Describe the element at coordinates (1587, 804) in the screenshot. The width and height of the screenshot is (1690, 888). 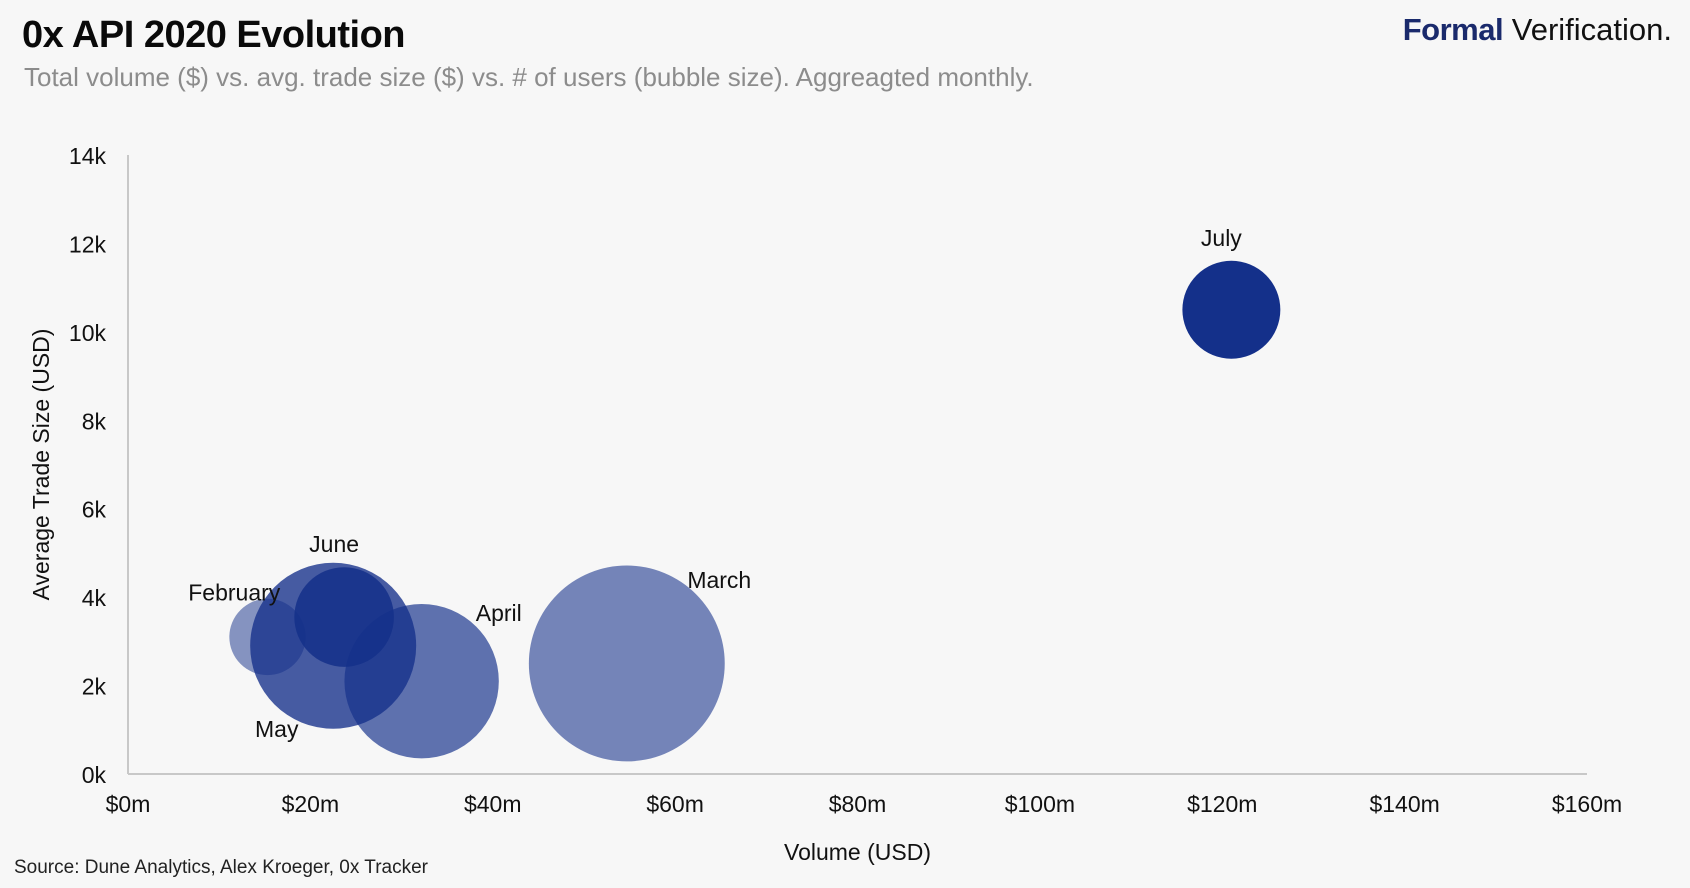
I see `x-tick-label: $160m` at that location.